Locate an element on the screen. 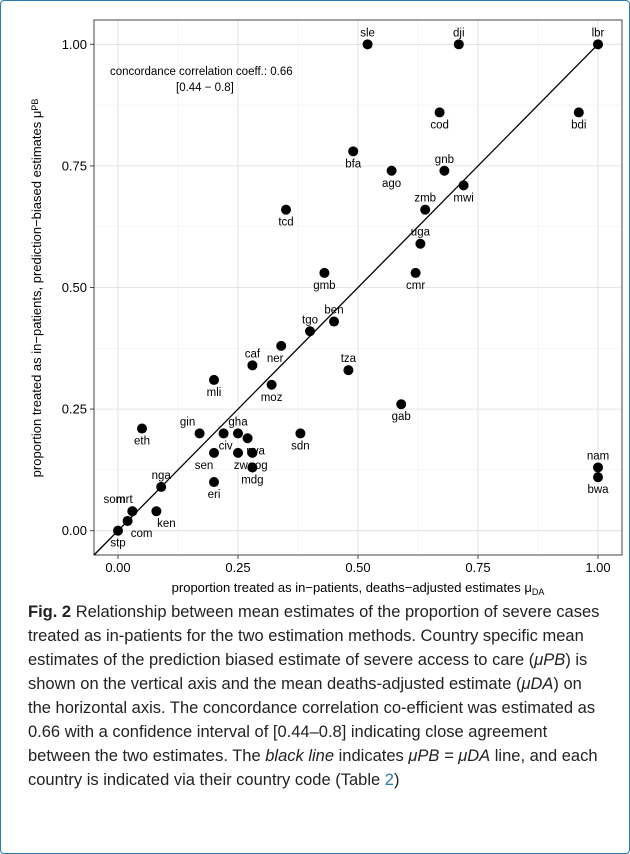  point-label-zmb: zmb is located at coordinates (425, 199).